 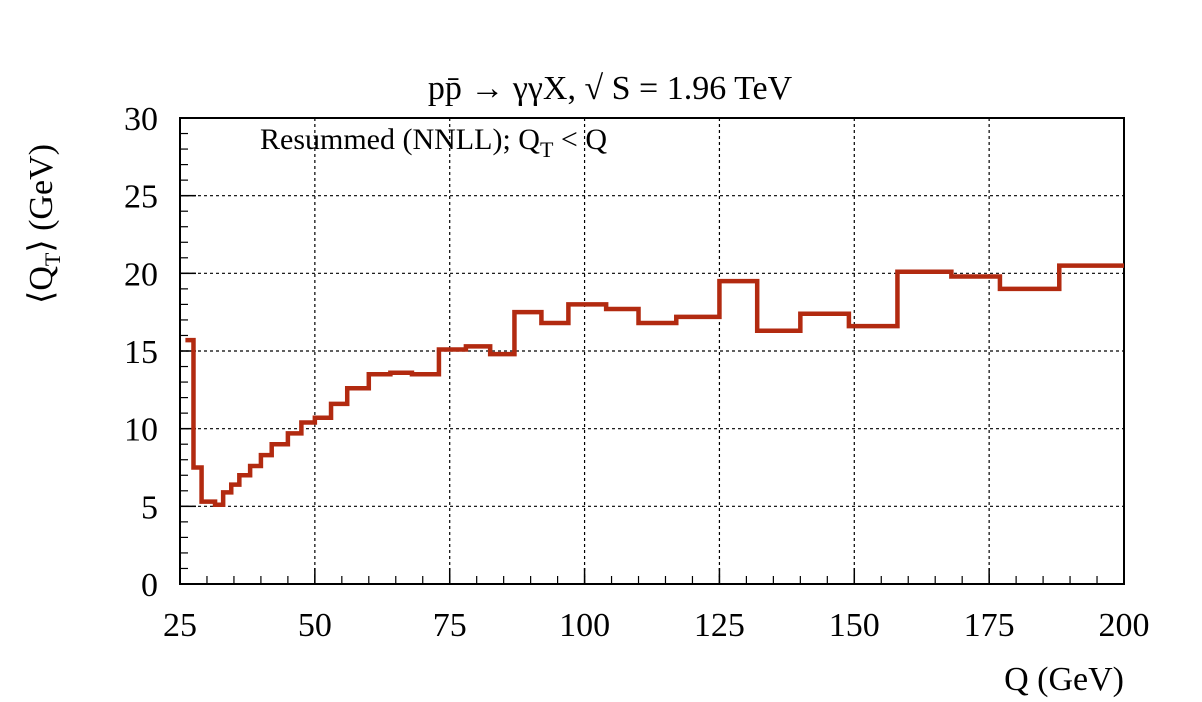 What do you see at coordinates (141, 430) in the screenshot?
I see `y-tick-label: 10` at bounding box center [141, 430].